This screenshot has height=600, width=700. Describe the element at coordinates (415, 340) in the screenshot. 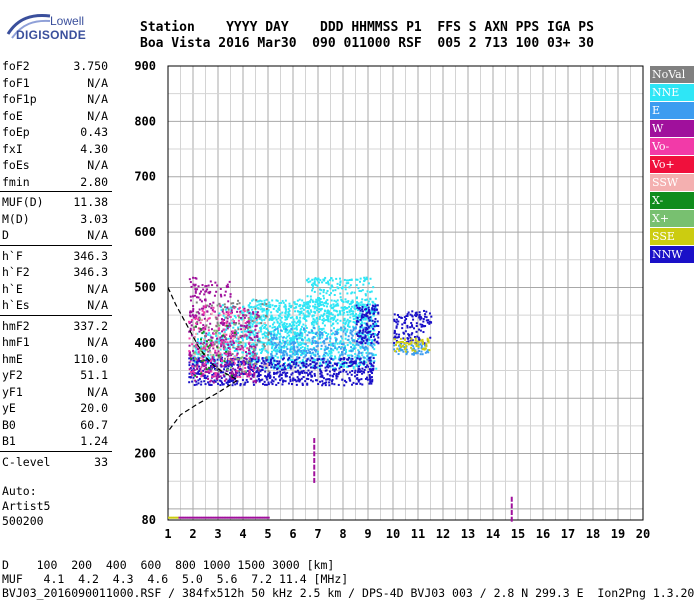

I see `echo-point-sse` at that location.